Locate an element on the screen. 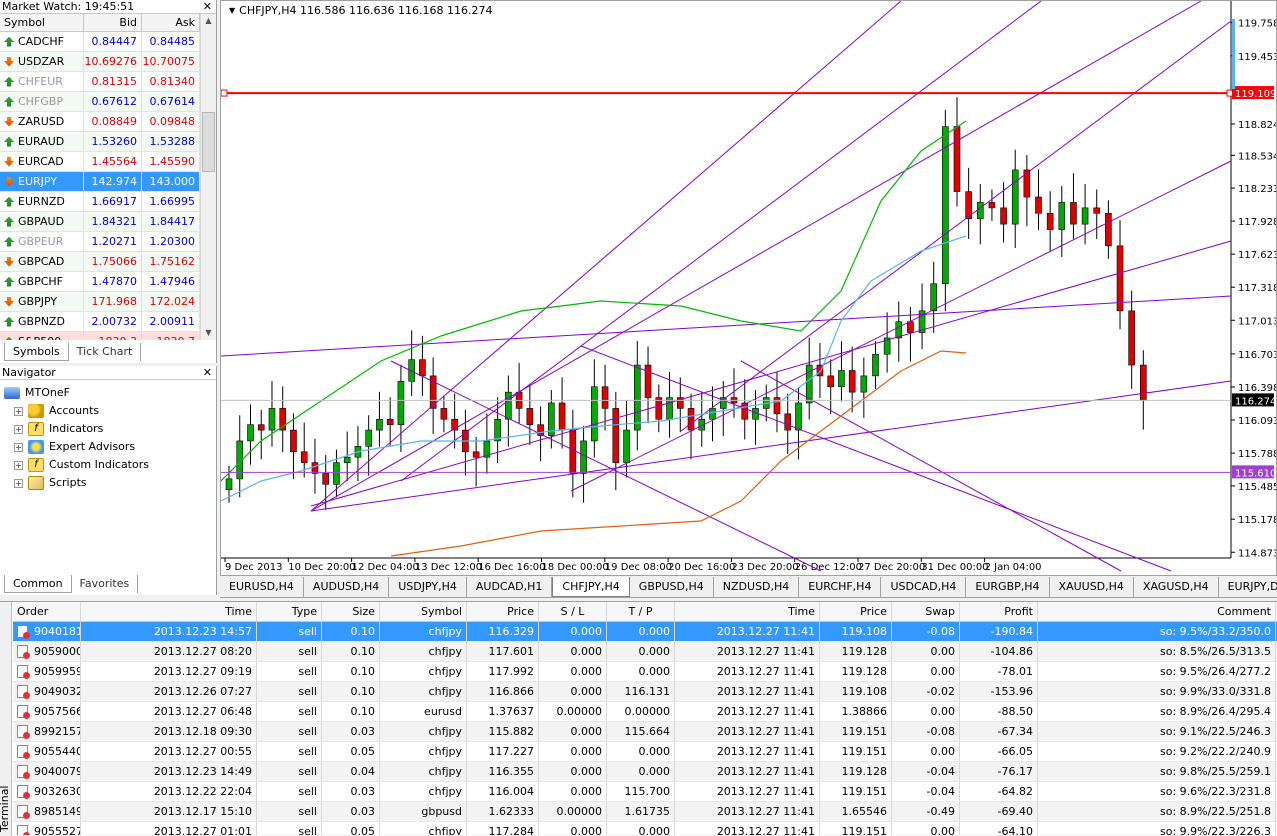 The width and height of the screenshot is (1277, 836). chart-tab: CHFJPY,H4 is located at coordinates (591, 587).